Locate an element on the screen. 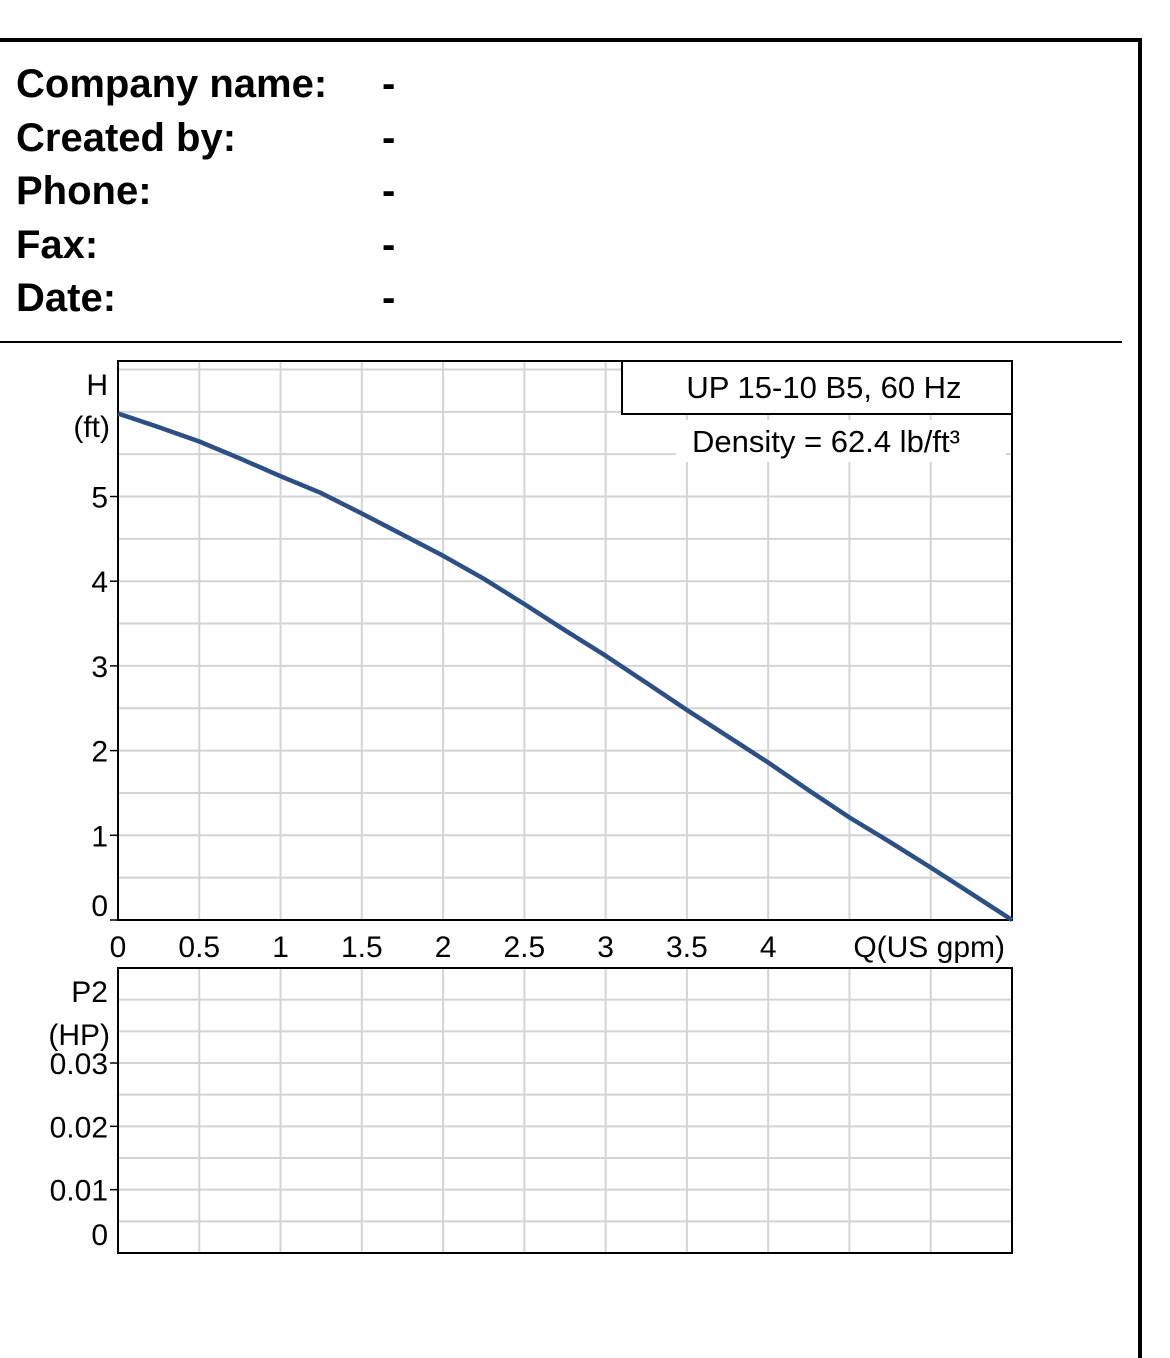 The image size is (1170, 1358). head-x-tick-label: 3.5 is located at coordinates (687, 947).